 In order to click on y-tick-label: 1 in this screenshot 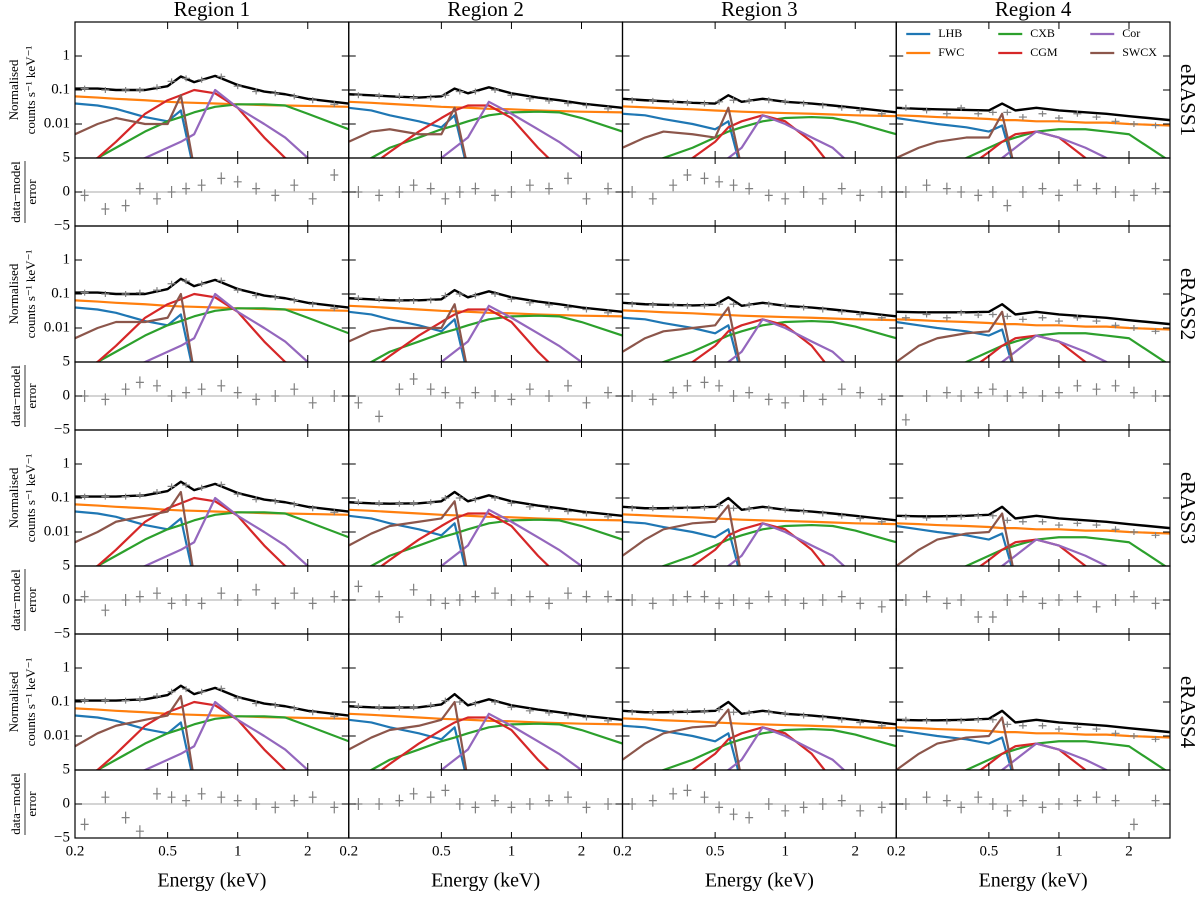, I will do `click(67, 55)`.